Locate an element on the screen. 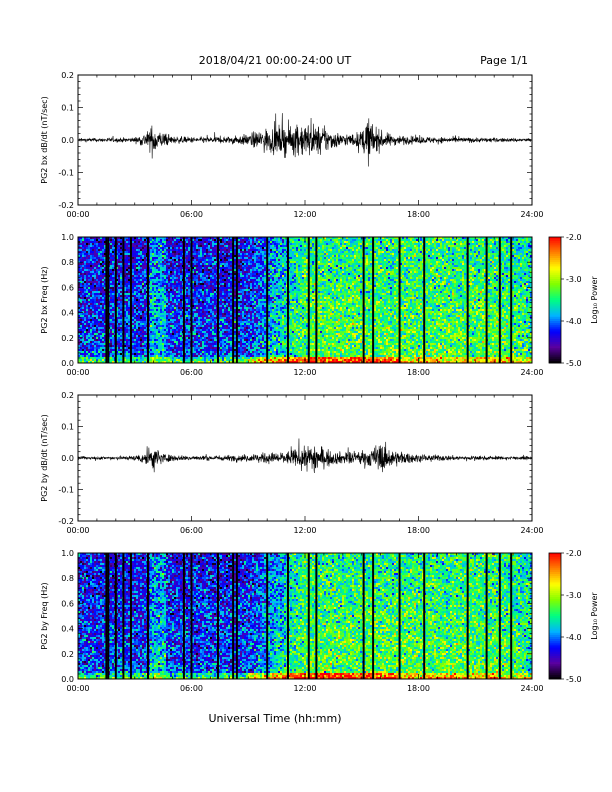 The height and width of the screenshot is (792, 612). y-axis-label: PG2 by dB/dt (nT/sec) is located at coordinates (44, 457).